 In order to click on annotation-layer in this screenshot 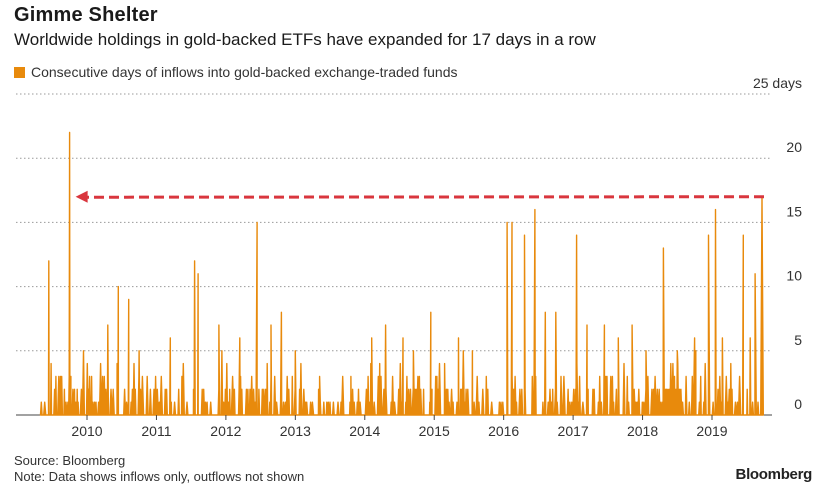, I will do `click(420, 196)`.